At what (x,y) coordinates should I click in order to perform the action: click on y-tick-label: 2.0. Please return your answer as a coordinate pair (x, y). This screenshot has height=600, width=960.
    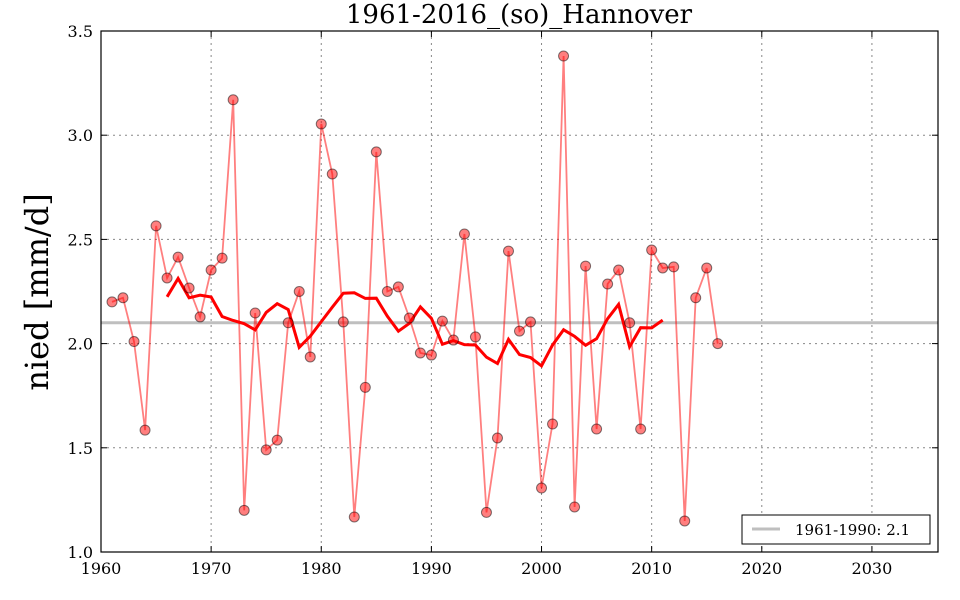
    Looking at the image, I should click on (80, 344).